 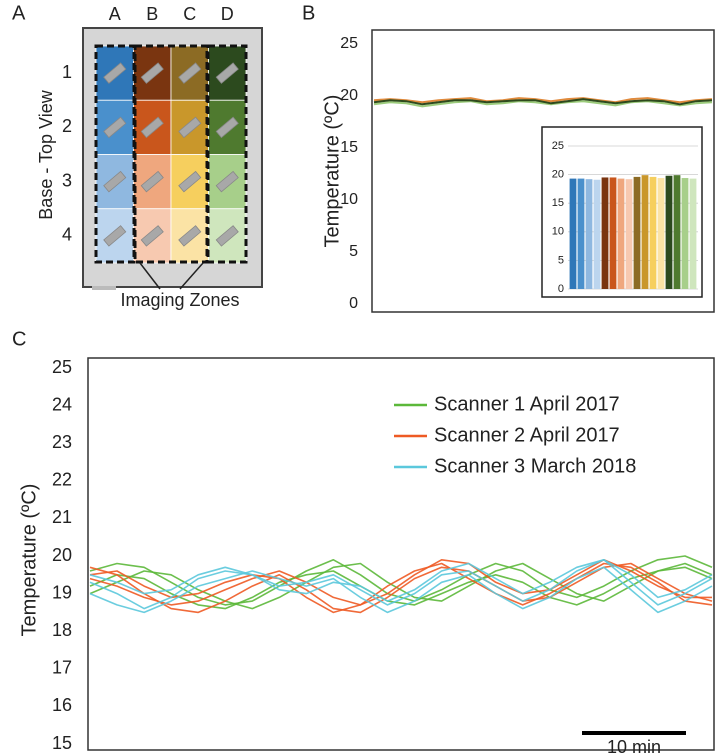 I want to click on y-tick-label: 17, so click(x=62, y=668).